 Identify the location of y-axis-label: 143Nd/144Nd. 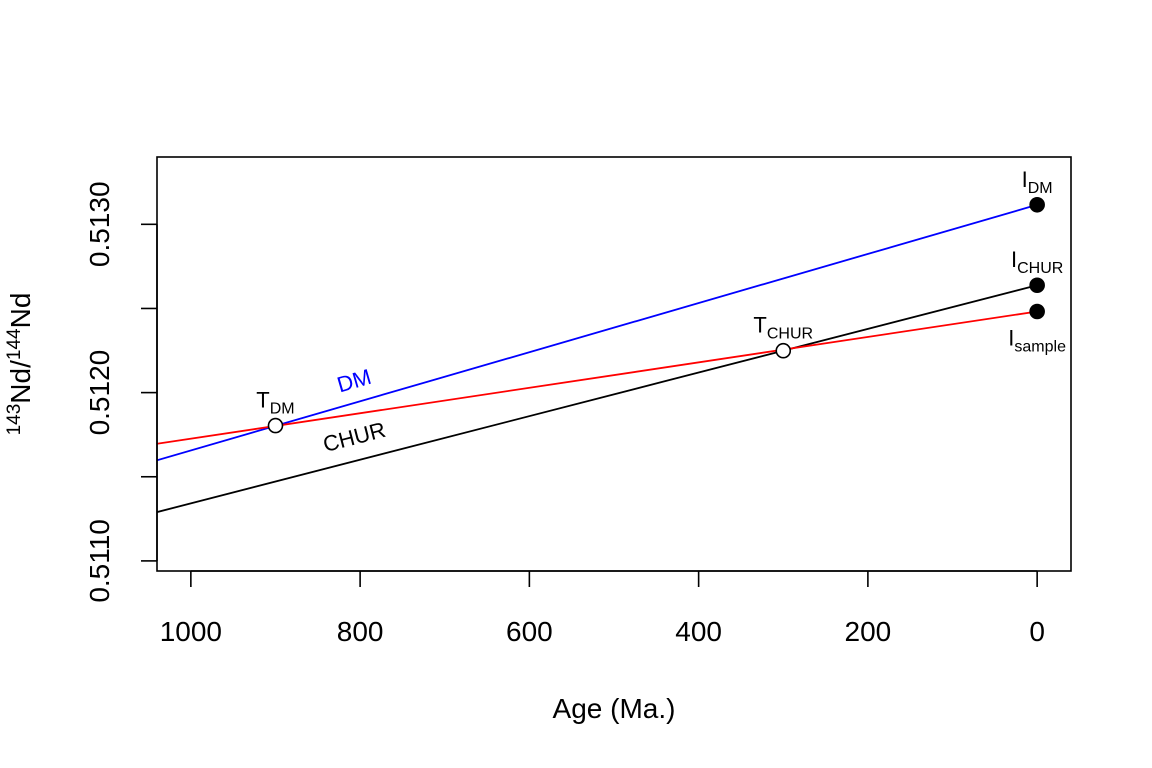
(20, 364).